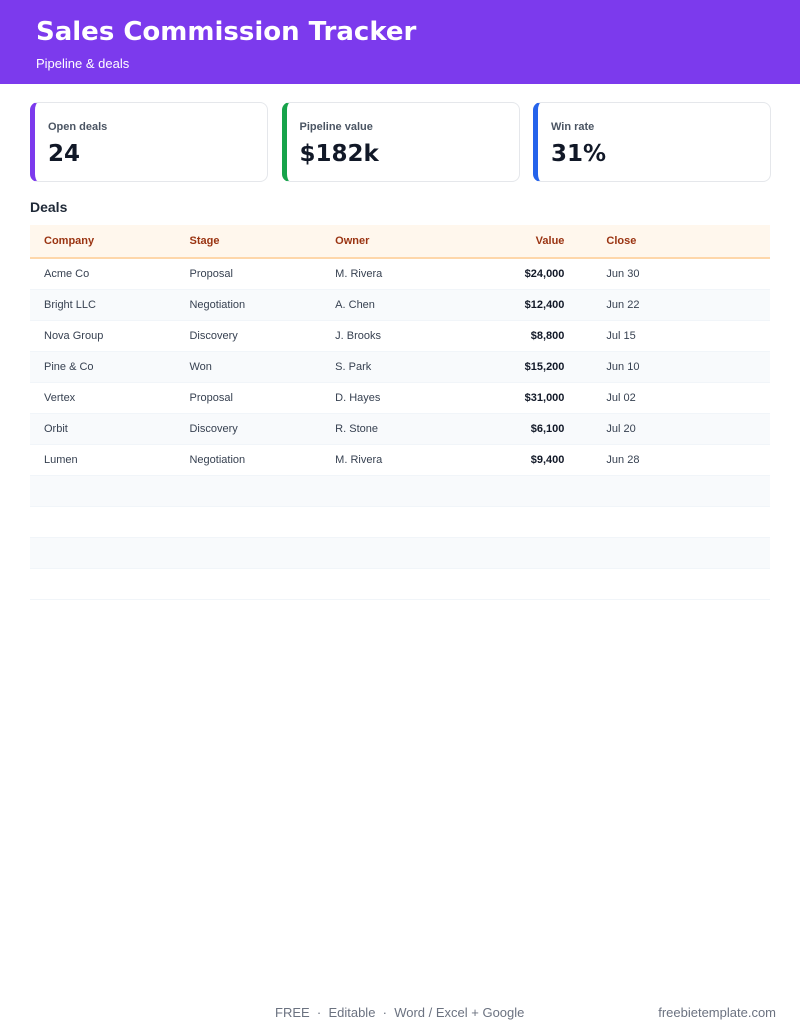  Describe the element at coordinates (681, 305) in the screenshot. I see `table-cell: Jun 22` at that location.